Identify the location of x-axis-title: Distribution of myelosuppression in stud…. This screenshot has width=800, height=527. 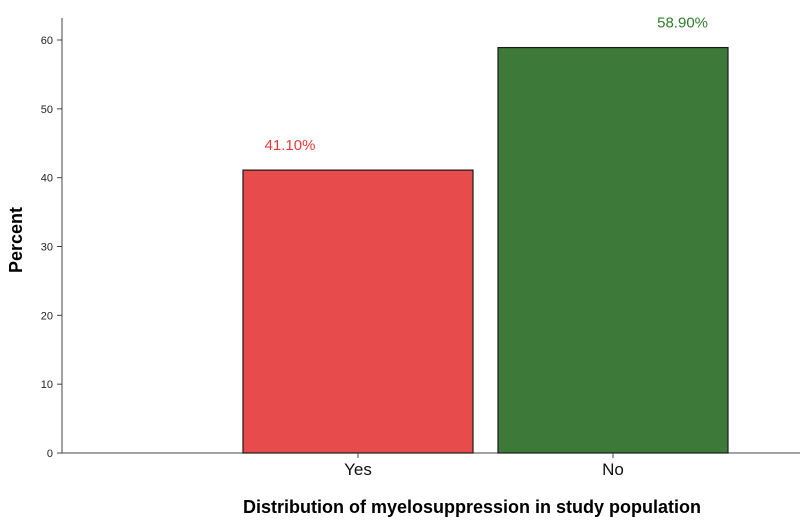
(472, 507).